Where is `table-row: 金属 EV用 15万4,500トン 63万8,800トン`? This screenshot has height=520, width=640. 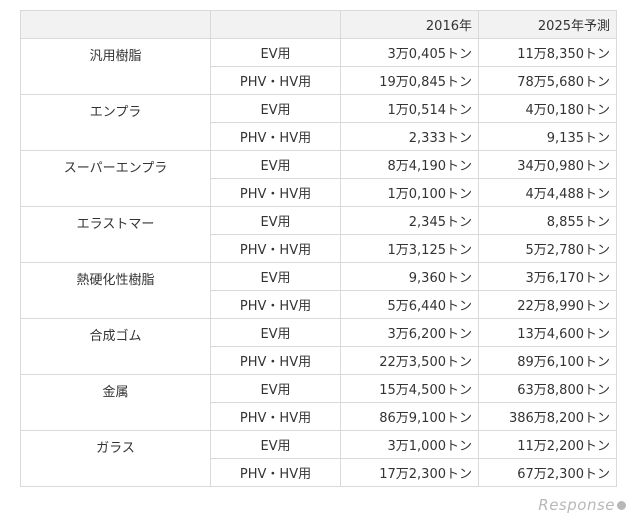
table-row: 金属 EV用 15万4,500トン 63万8,800トン is located at coordinates (318, 402).